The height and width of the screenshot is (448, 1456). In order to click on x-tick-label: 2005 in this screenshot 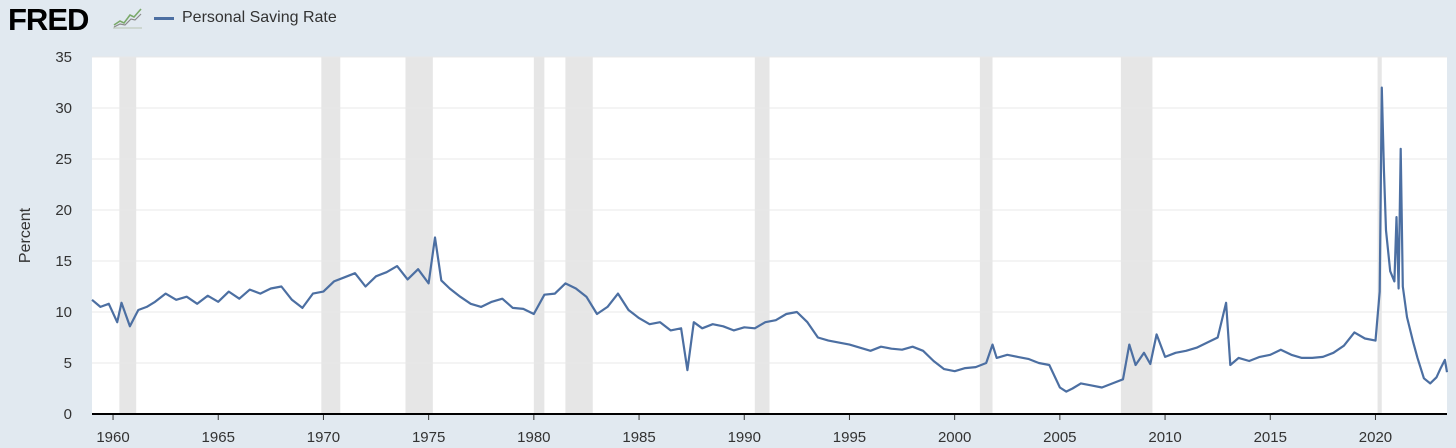, I will do `click(1059, 437)`.